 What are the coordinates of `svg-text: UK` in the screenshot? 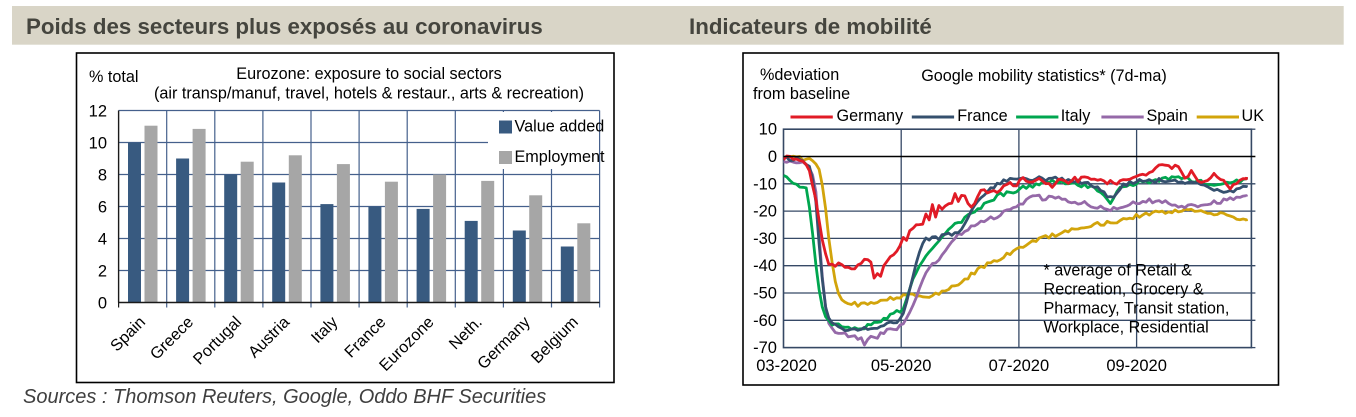 It's located at (1253, 116).